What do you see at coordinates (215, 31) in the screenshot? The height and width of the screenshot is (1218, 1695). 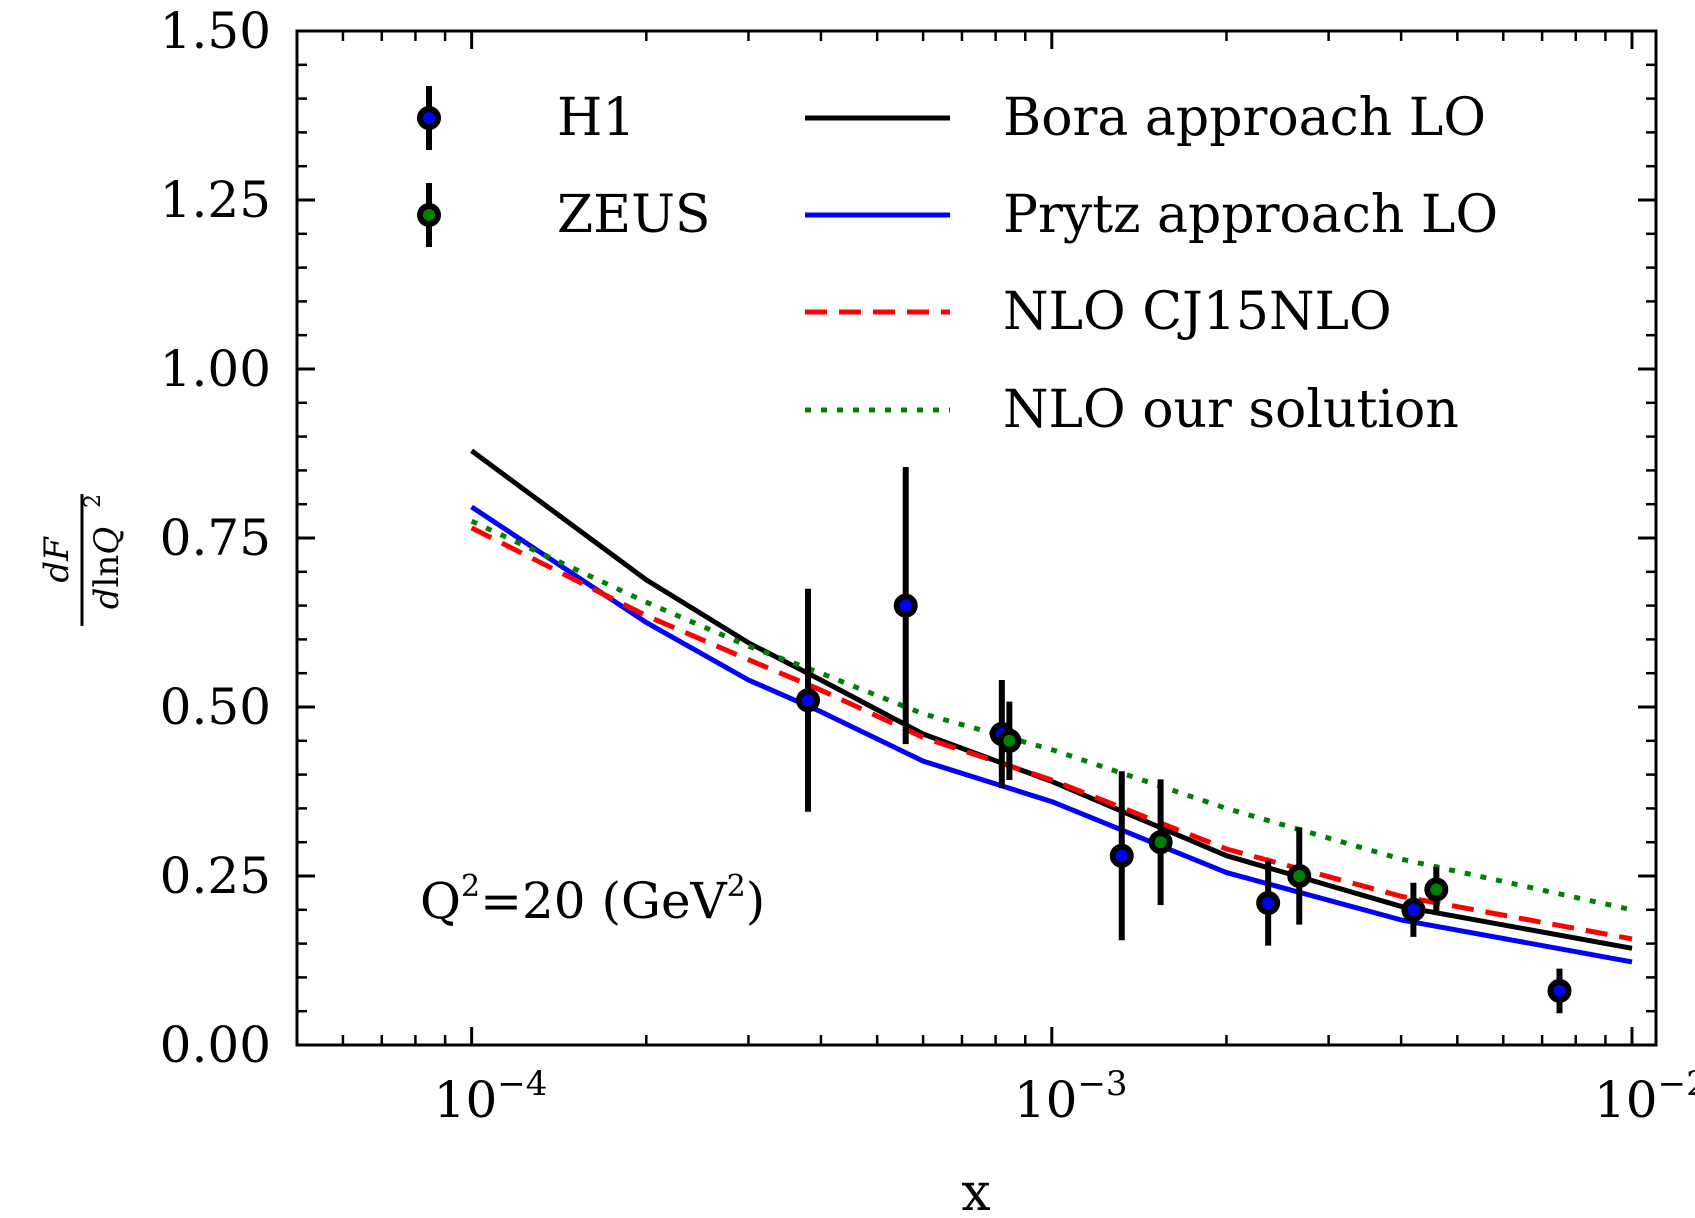 I see `y-tick-label: 1.50` at bounding box center [215, 31].